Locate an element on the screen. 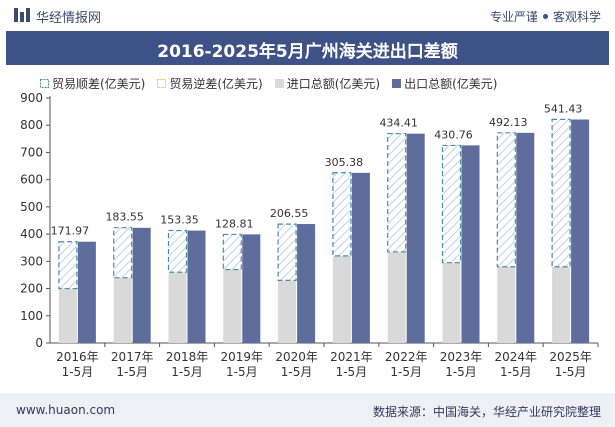 This screenshot has width=615, height=427. data-source: 数据来源：中国海关，华经产业研究院整理 is located at coordinates (486, 412).